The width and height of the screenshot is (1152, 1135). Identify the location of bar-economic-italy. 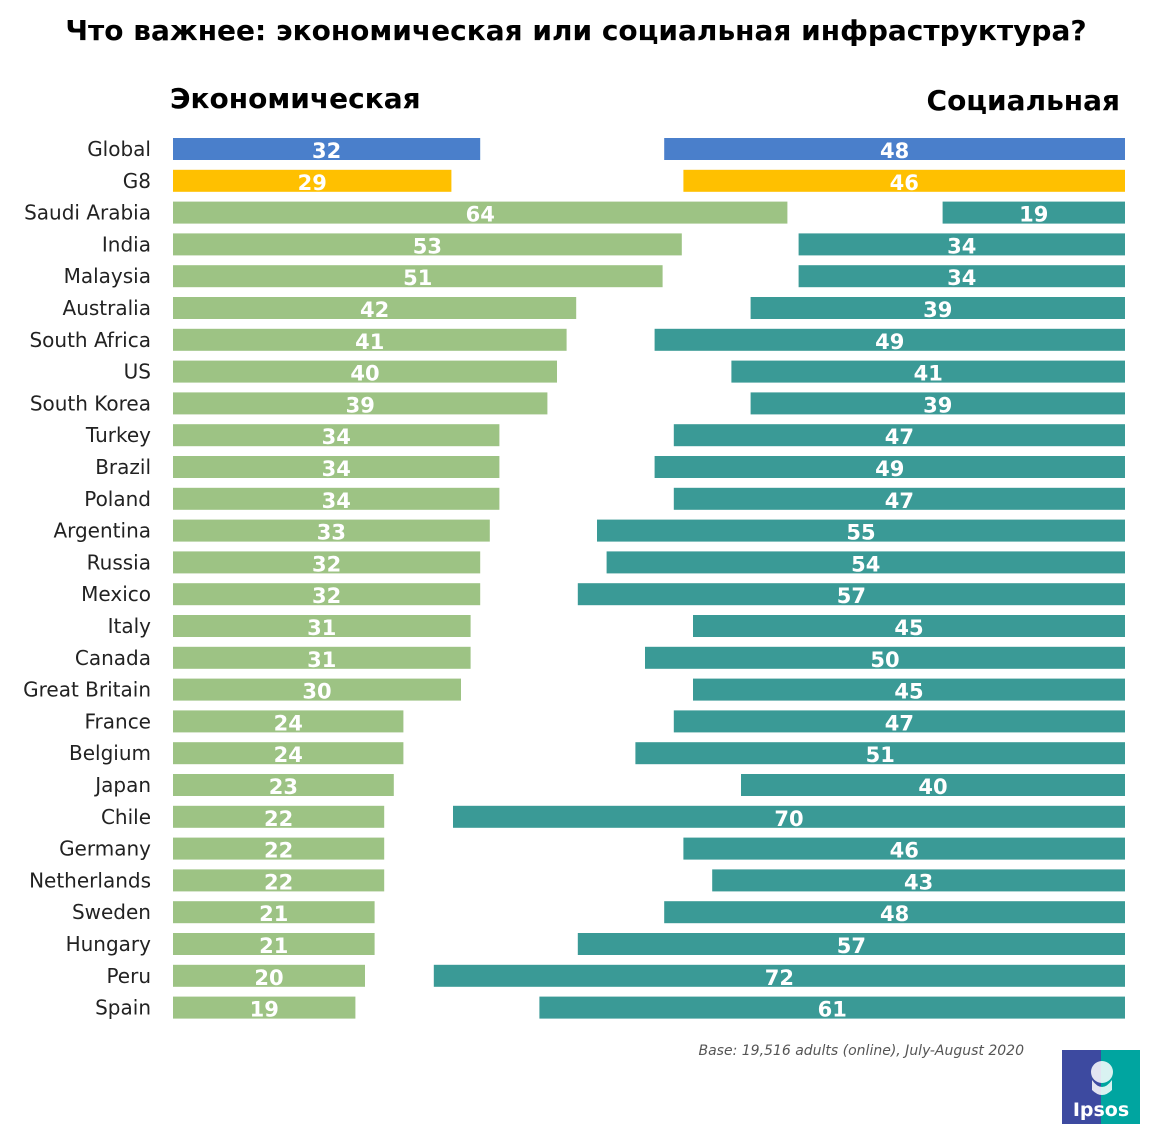
(322, 626).